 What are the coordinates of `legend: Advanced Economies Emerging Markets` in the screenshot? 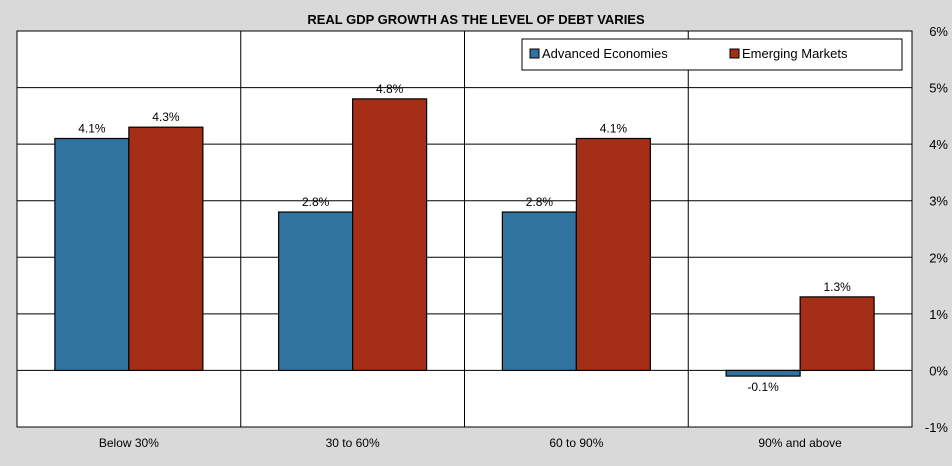 It's located at (712, 54).